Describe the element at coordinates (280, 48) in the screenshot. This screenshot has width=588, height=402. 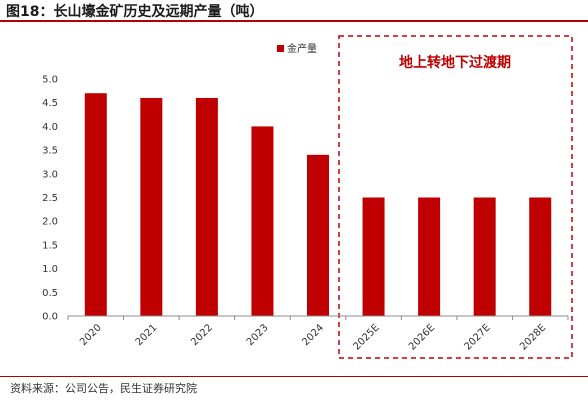
I see `legend-swatch` at that location.